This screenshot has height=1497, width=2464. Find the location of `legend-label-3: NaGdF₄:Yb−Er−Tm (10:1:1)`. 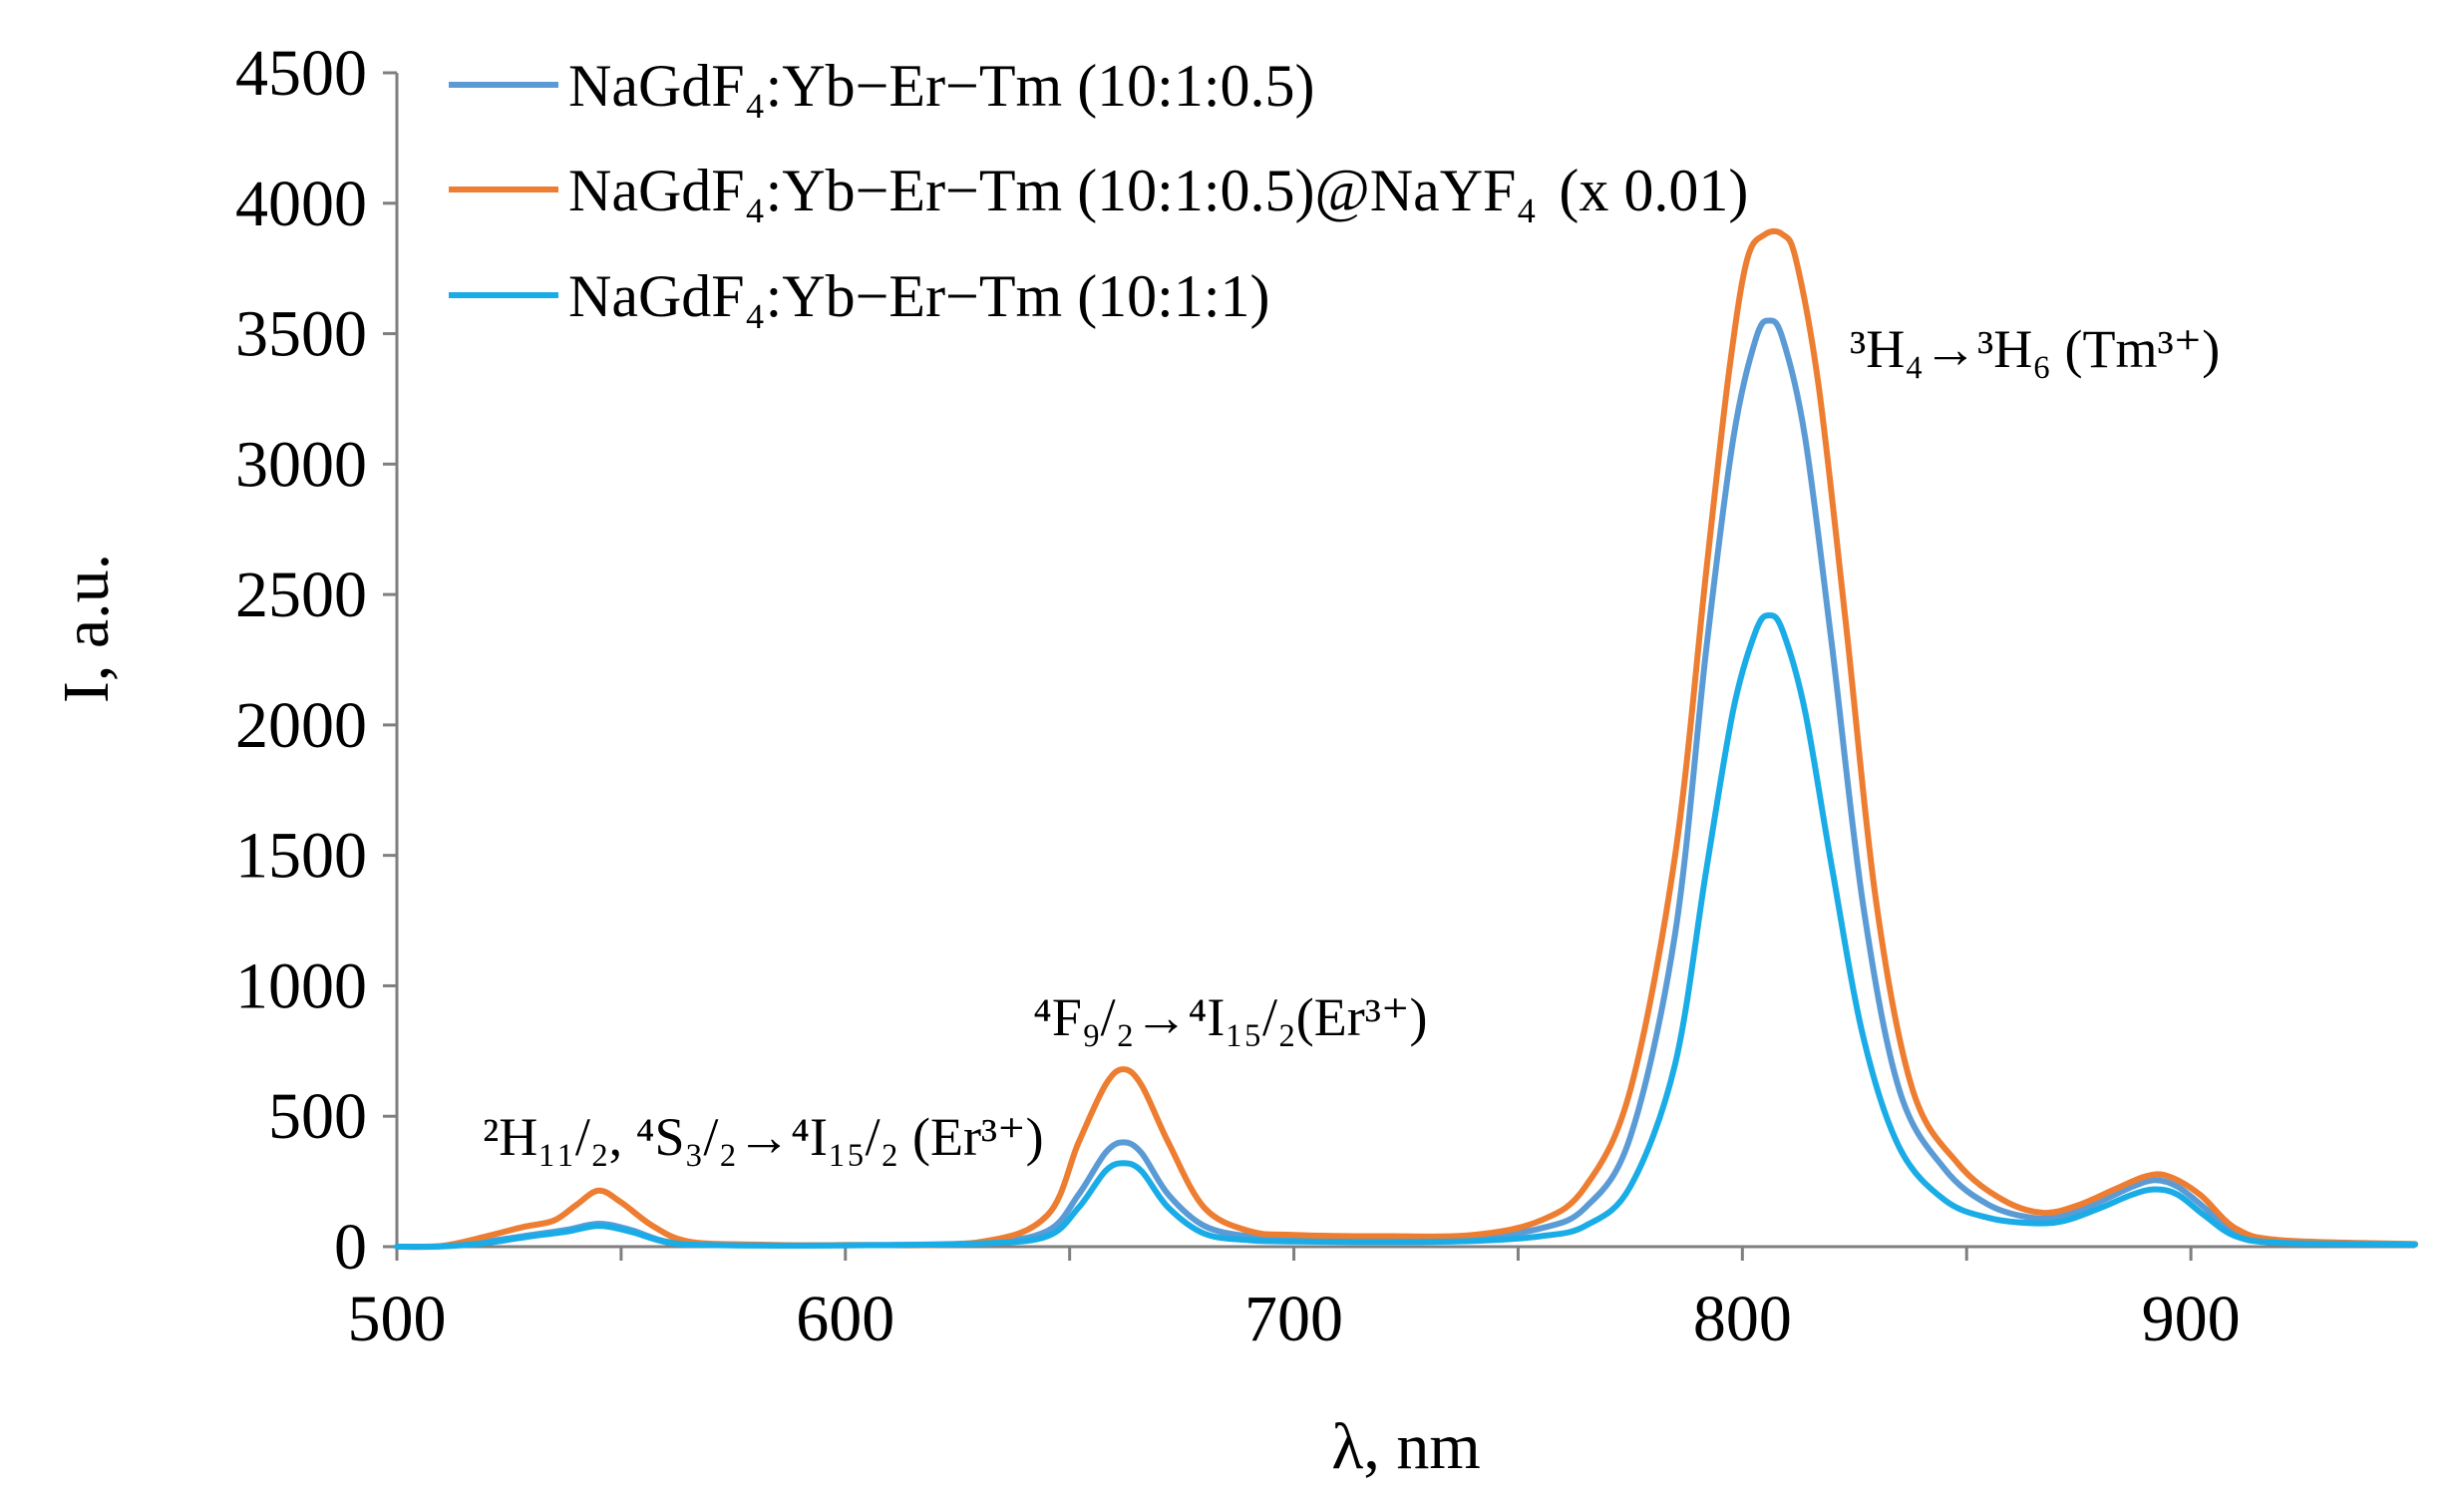

legend-label-3: NaGdF₄:Yb−Er−Tm (10:1:1) is located at coordinates (919, 296).